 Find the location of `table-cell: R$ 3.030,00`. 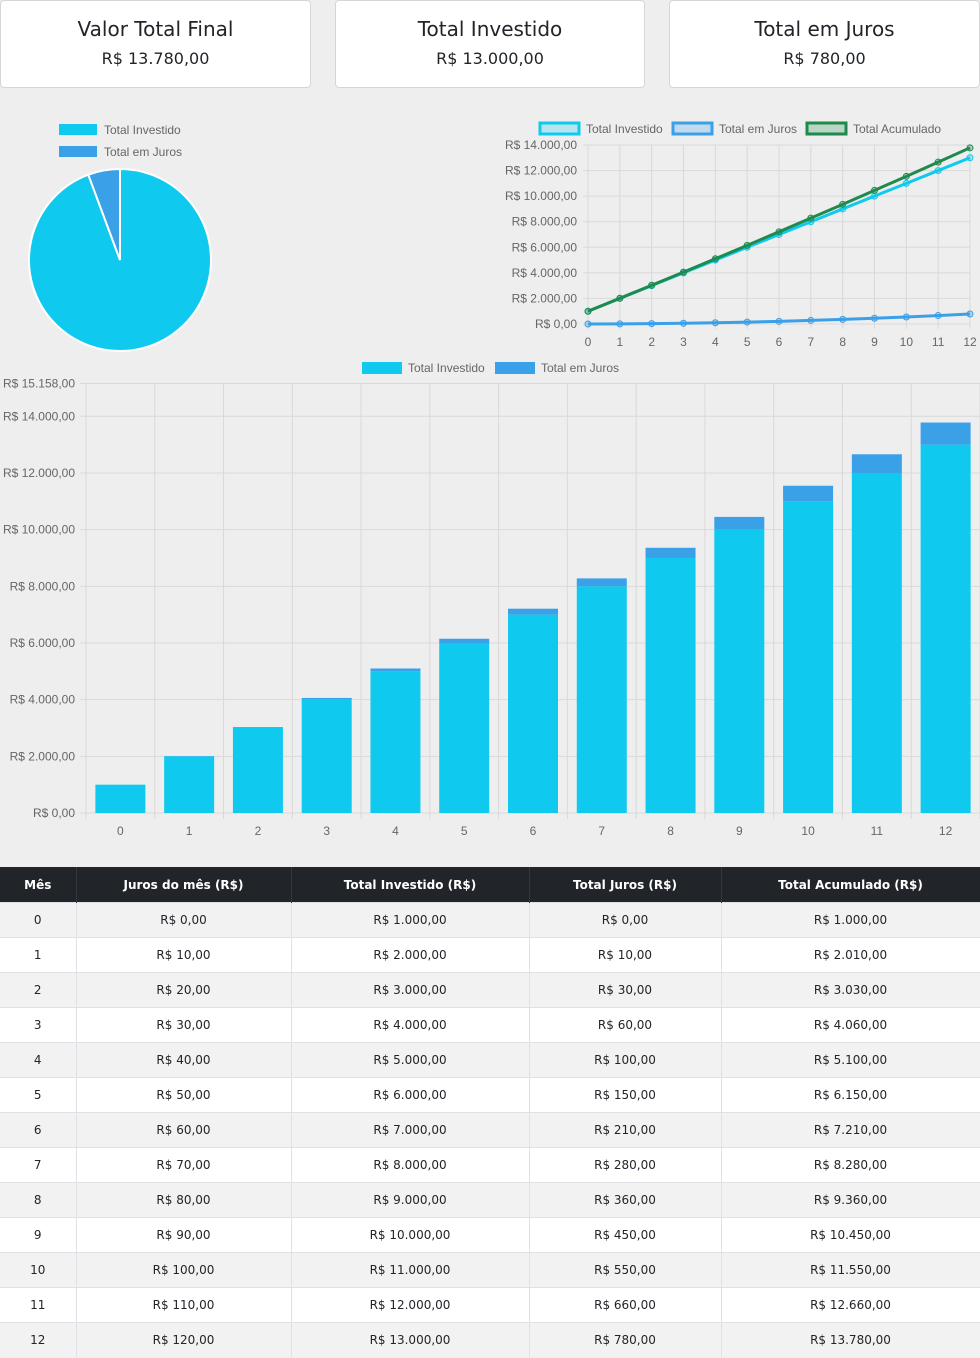

table-cell: R$ 3.030,00 is located at coordinates (850, 990).